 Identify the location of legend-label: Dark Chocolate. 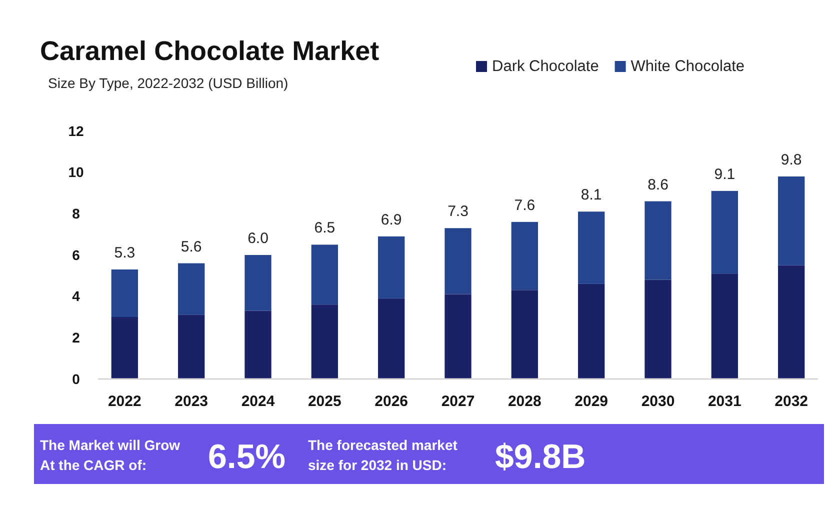
(545, 66).